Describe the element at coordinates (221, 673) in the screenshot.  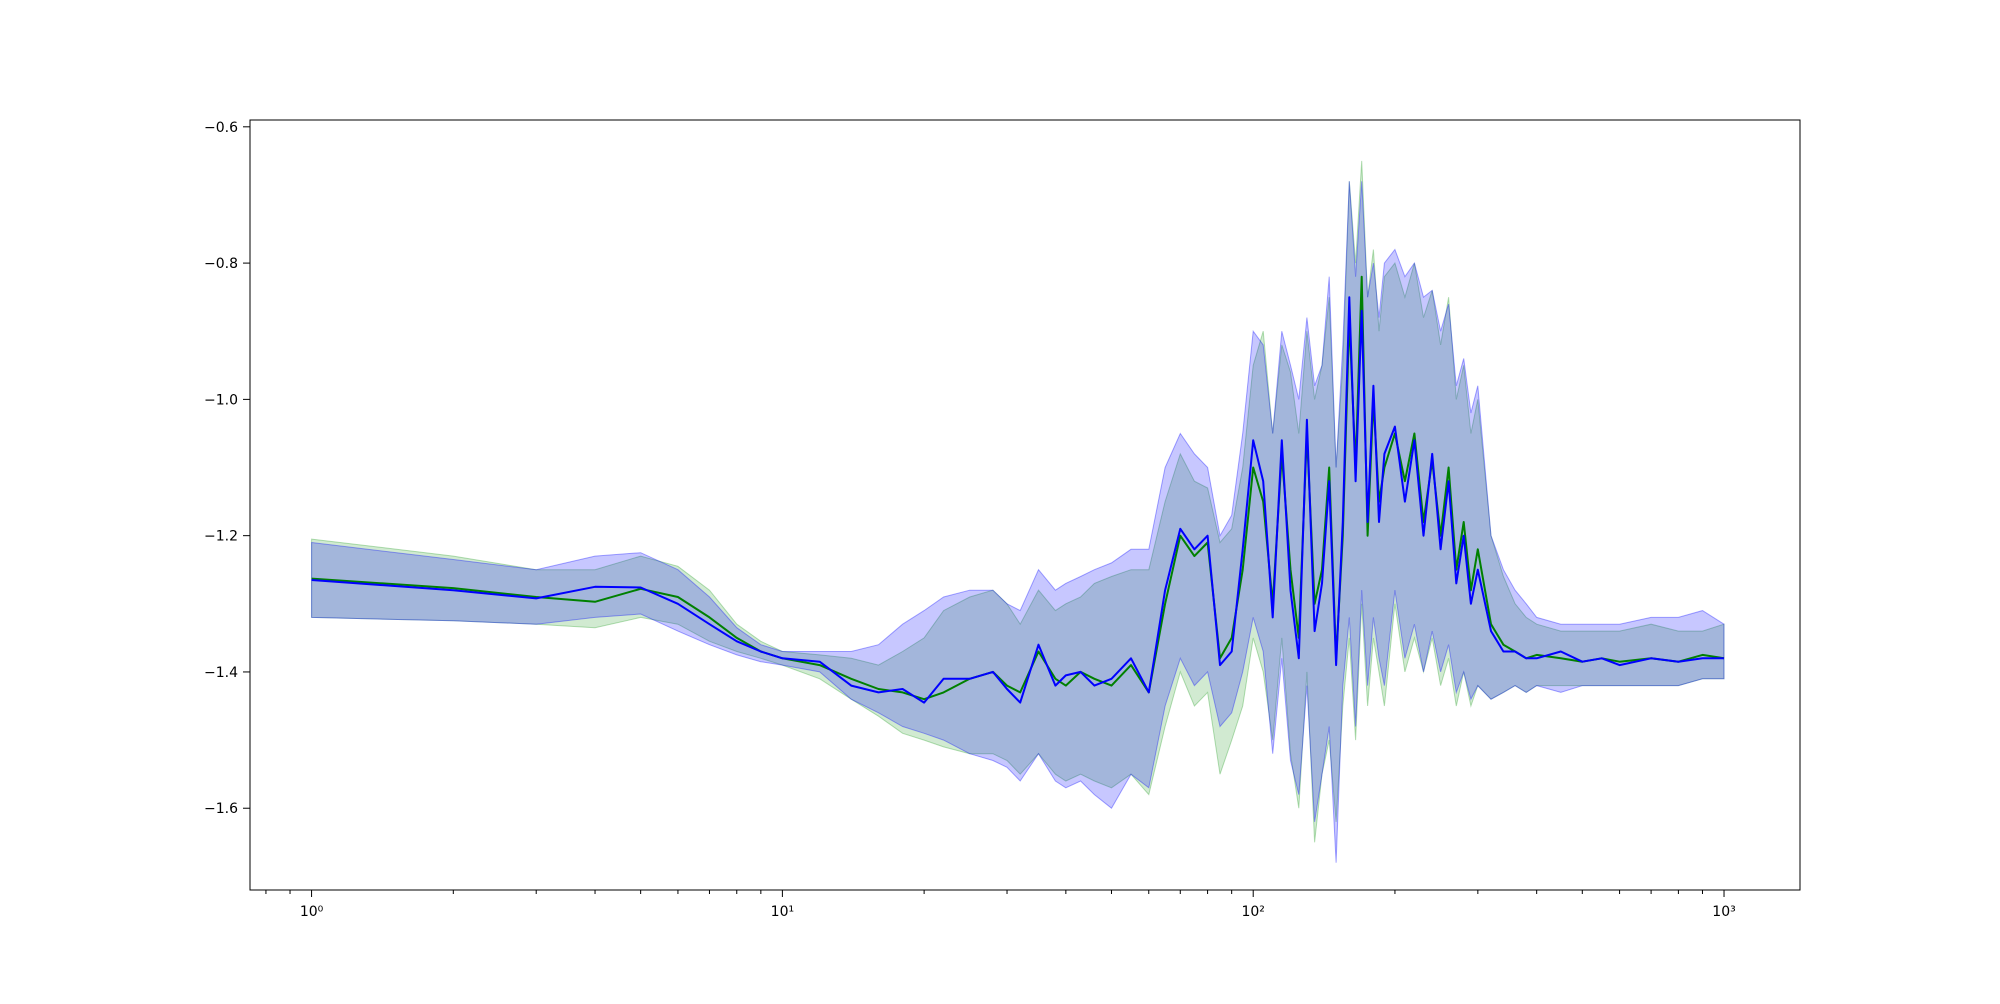
I see `y-tick-label: −1.4` at that location.